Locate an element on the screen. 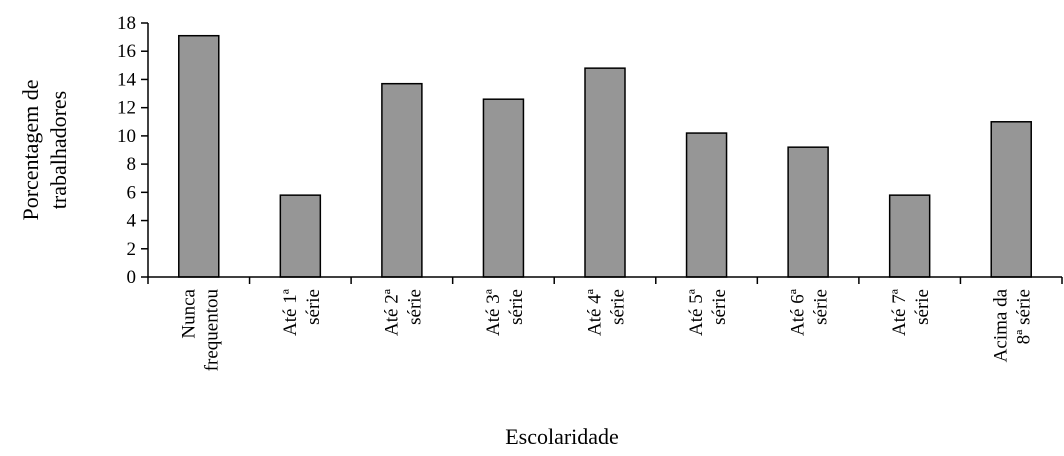 The width and height of the screenshot is (1064, 456). x-tick-label: Até 3ª série is located at coordinates (505, 312).